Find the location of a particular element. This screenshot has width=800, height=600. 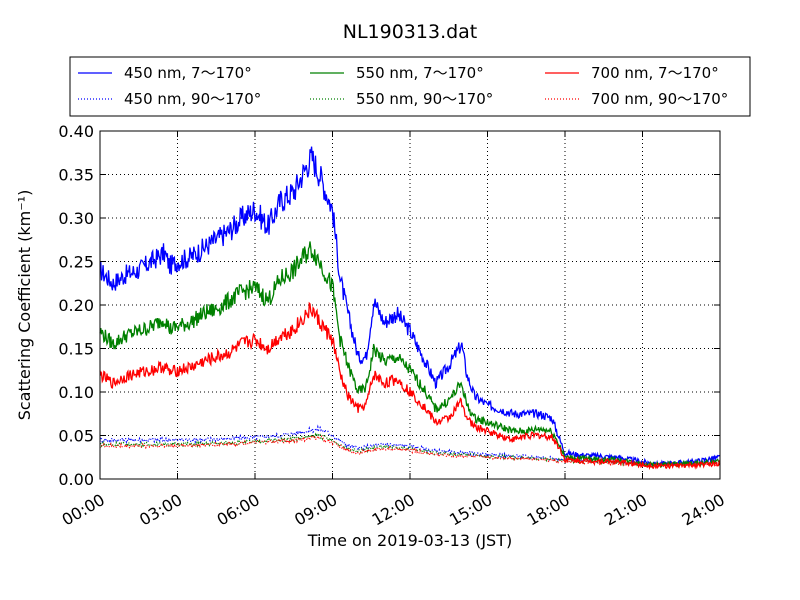

y-tick-label: 0.20 is located at coordinates (76, 305).